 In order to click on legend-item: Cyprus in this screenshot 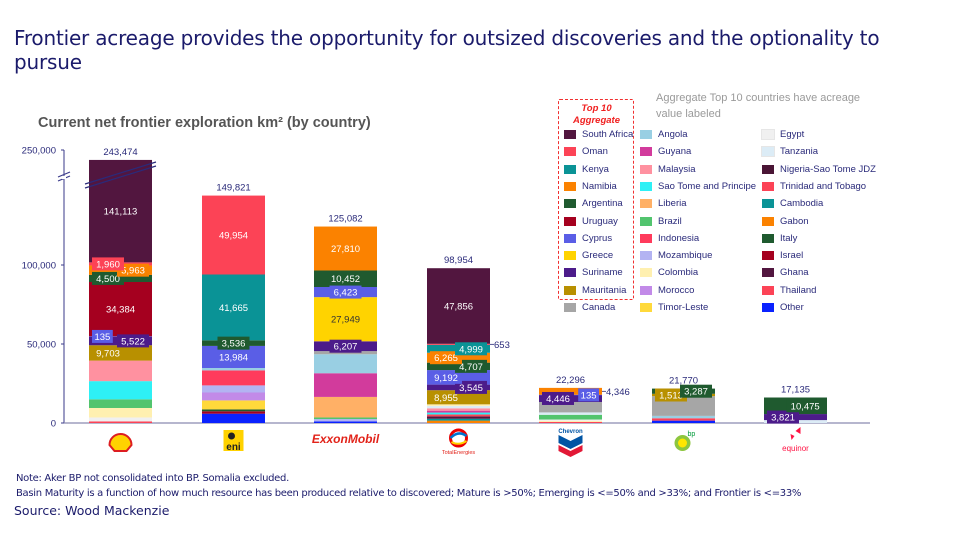, I will do `click(588, 238)`.